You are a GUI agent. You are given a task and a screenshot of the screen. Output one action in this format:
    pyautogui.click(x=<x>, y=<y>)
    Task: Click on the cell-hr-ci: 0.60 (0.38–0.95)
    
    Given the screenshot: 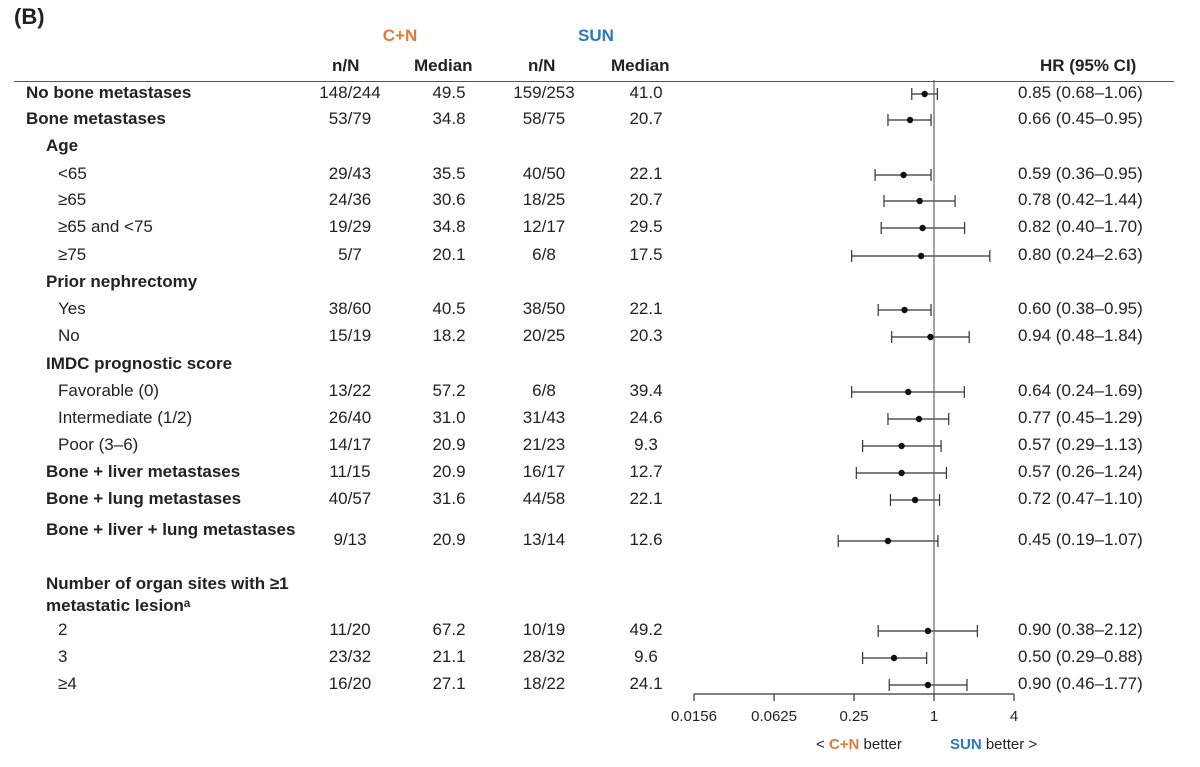 What is the action you would take?
    pyautogui.click(x=1080, y=308)
    